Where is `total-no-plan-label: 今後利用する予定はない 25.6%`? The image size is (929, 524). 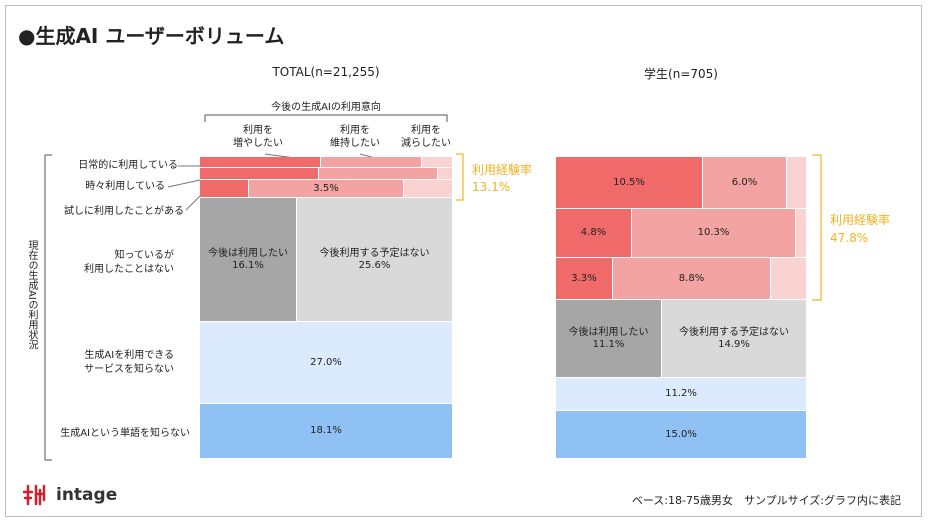
total-no-plan-label: 今後利用する予定はない 25.6% is located at coordinates (374, 259).